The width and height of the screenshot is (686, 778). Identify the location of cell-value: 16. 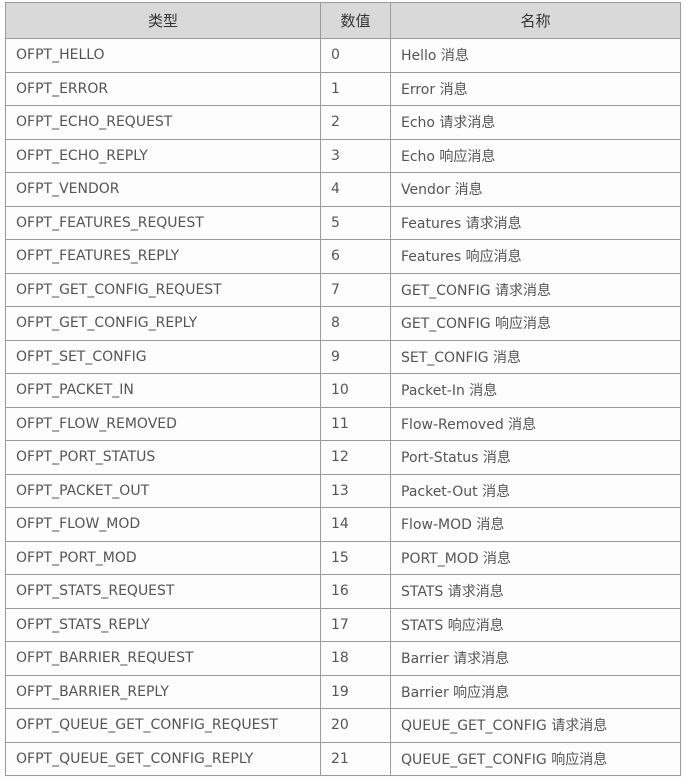
(355, 591).